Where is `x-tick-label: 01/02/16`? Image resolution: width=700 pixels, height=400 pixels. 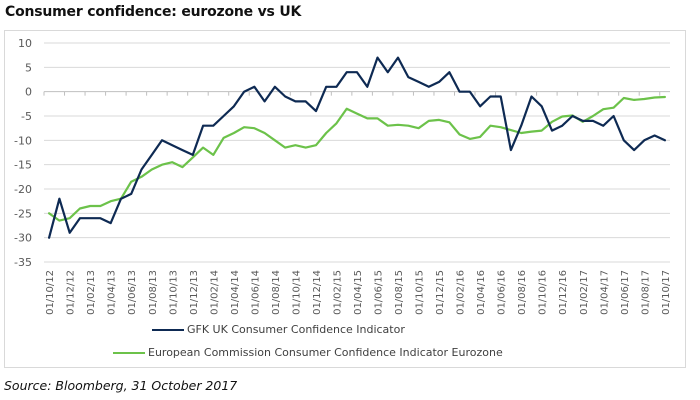 x-tick-label: 01/02/16 is located at coordinates (461, 292).